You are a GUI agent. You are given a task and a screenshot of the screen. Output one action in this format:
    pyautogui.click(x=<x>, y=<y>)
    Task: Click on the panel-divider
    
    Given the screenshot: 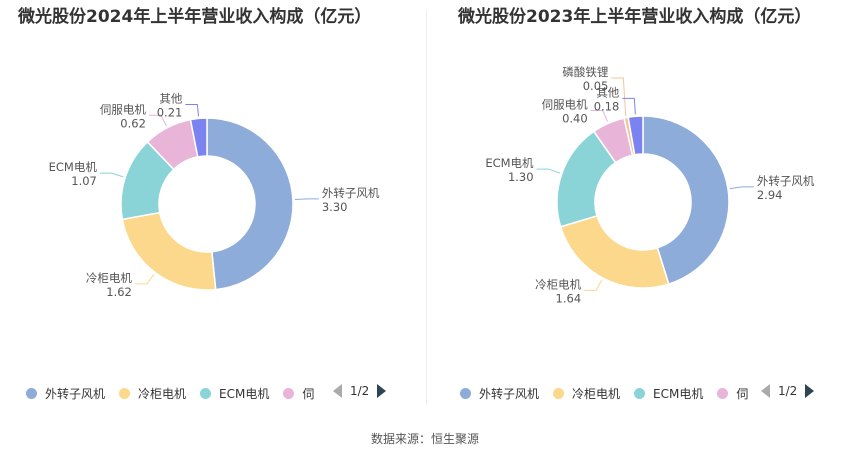 What is the action you would take?
    pyautogui.click(x=426, y=207)
    